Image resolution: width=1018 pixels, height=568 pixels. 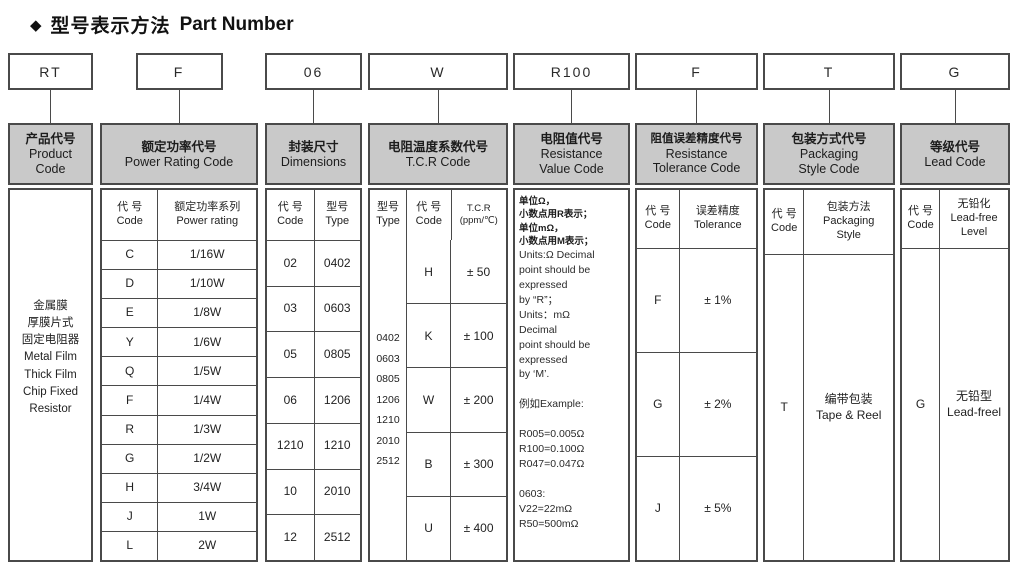 What do you see at coordinates (130, 370) in the screenshot?
I see `code-cell: Q` at bounding box center [130, 370].